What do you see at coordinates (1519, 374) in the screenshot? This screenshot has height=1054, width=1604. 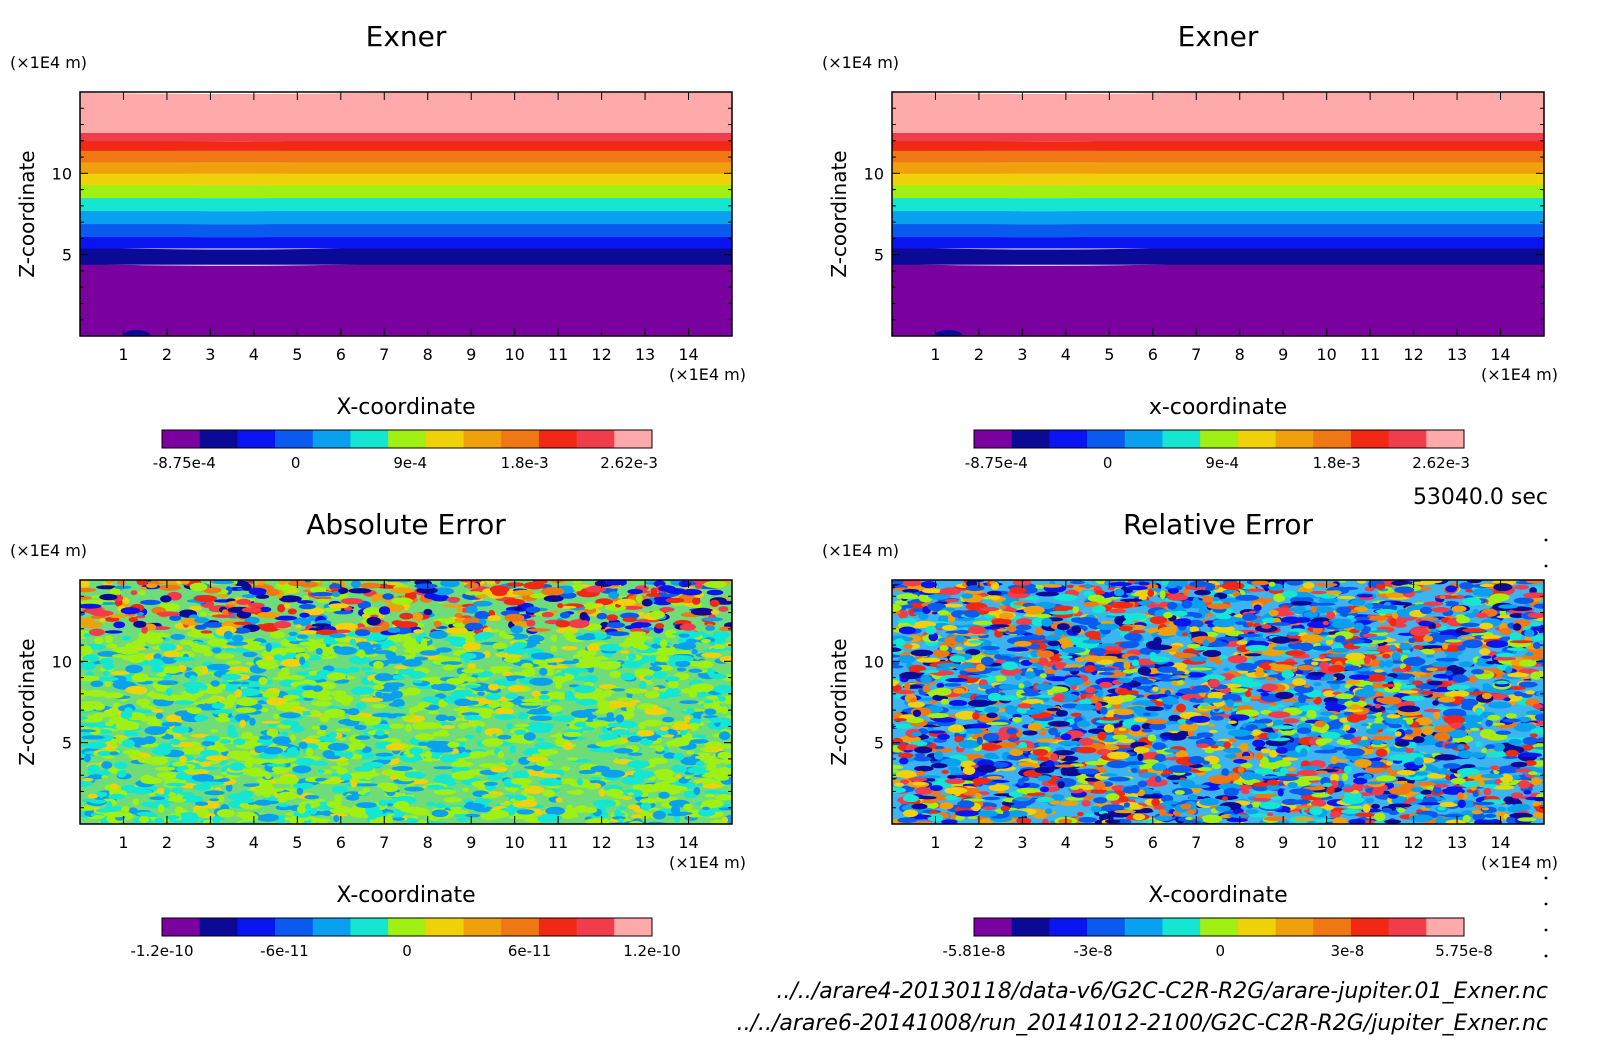 I see `x-unit-label: (×1E4 m)` at bounding box center [1519, 374].